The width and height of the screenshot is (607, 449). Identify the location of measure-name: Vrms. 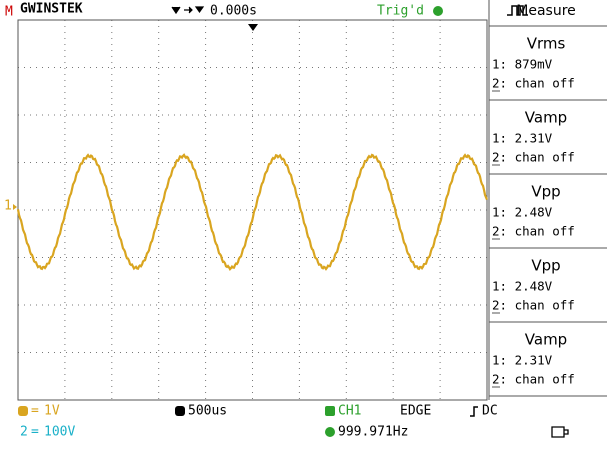
(546, 44).